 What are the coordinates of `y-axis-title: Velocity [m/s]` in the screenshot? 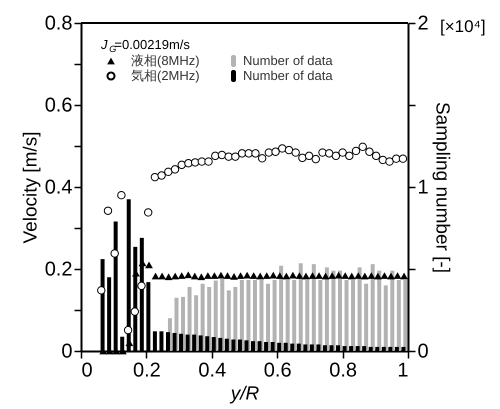 It's located at (31, 188).